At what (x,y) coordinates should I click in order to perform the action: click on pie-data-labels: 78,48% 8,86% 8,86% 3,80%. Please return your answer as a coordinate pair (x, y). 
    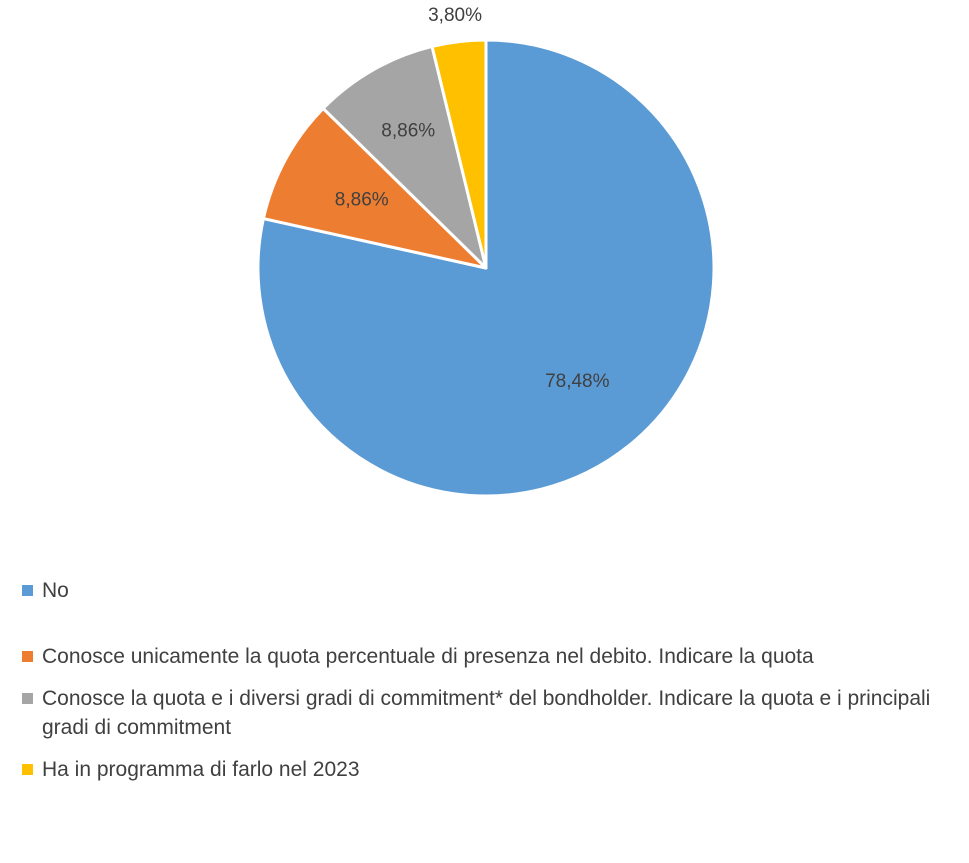
    Looking at the image, I should click on (472, 198).